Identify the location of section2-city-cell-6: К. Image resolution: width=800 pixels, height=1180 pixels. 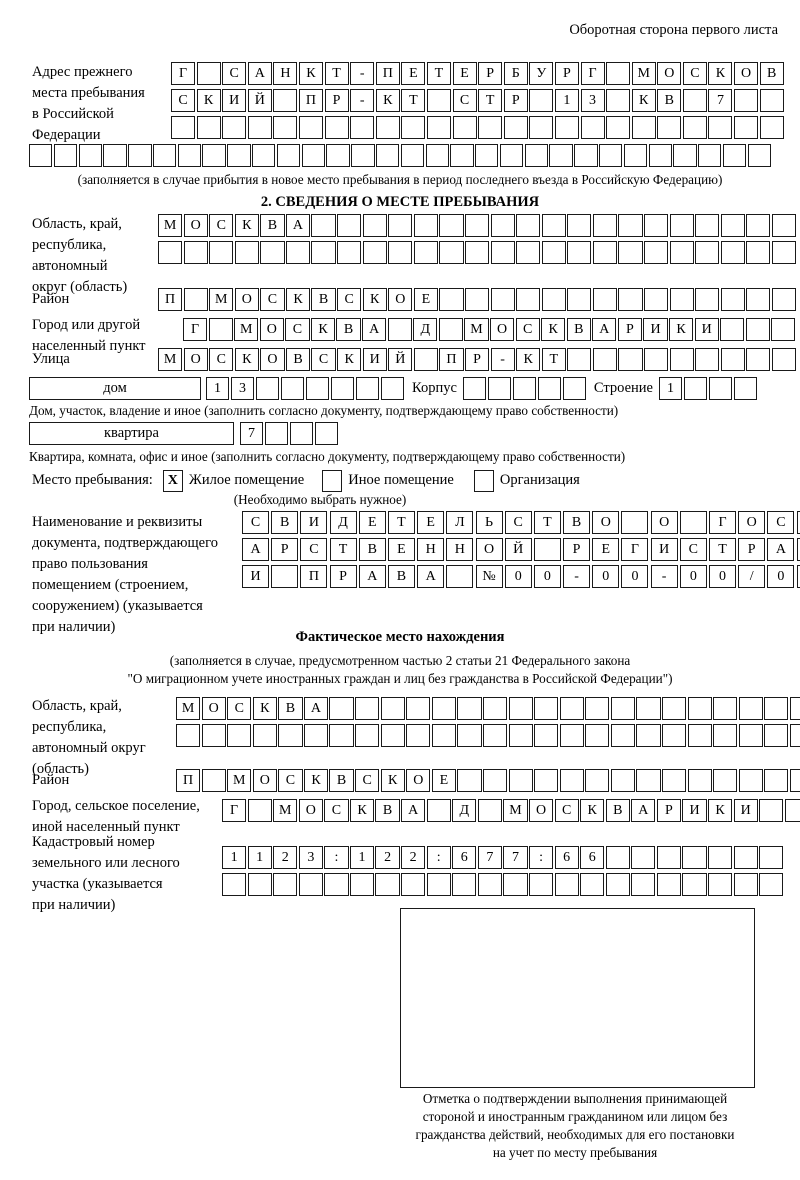
(323, 329).